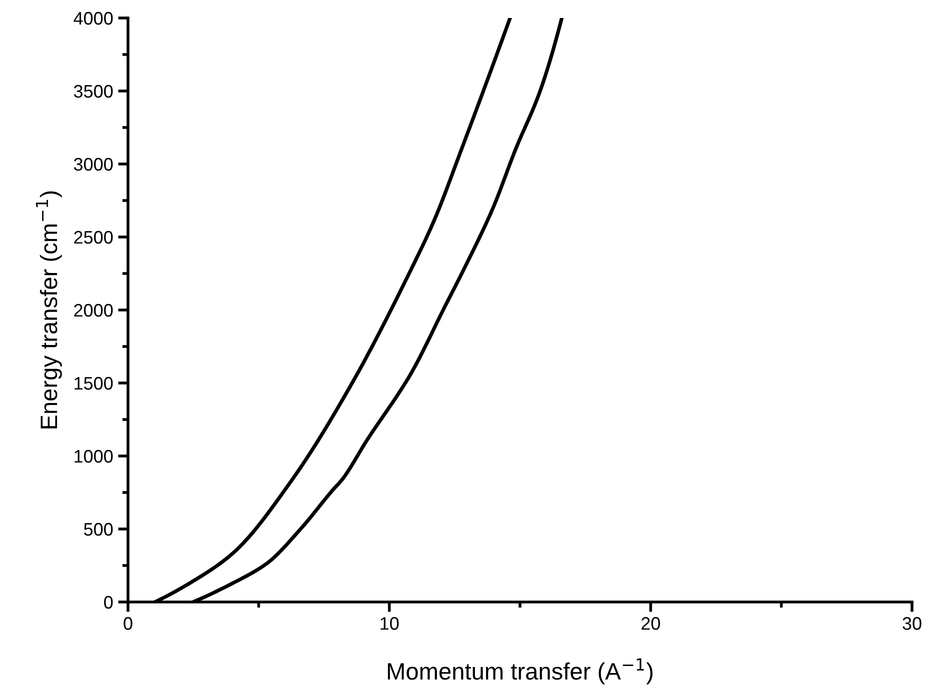 The height and width of the screenshot is (695, 947). Describe the element at coordinates (93, 237) in the screenshot. I see `y-tick-label: 2500` at that location.